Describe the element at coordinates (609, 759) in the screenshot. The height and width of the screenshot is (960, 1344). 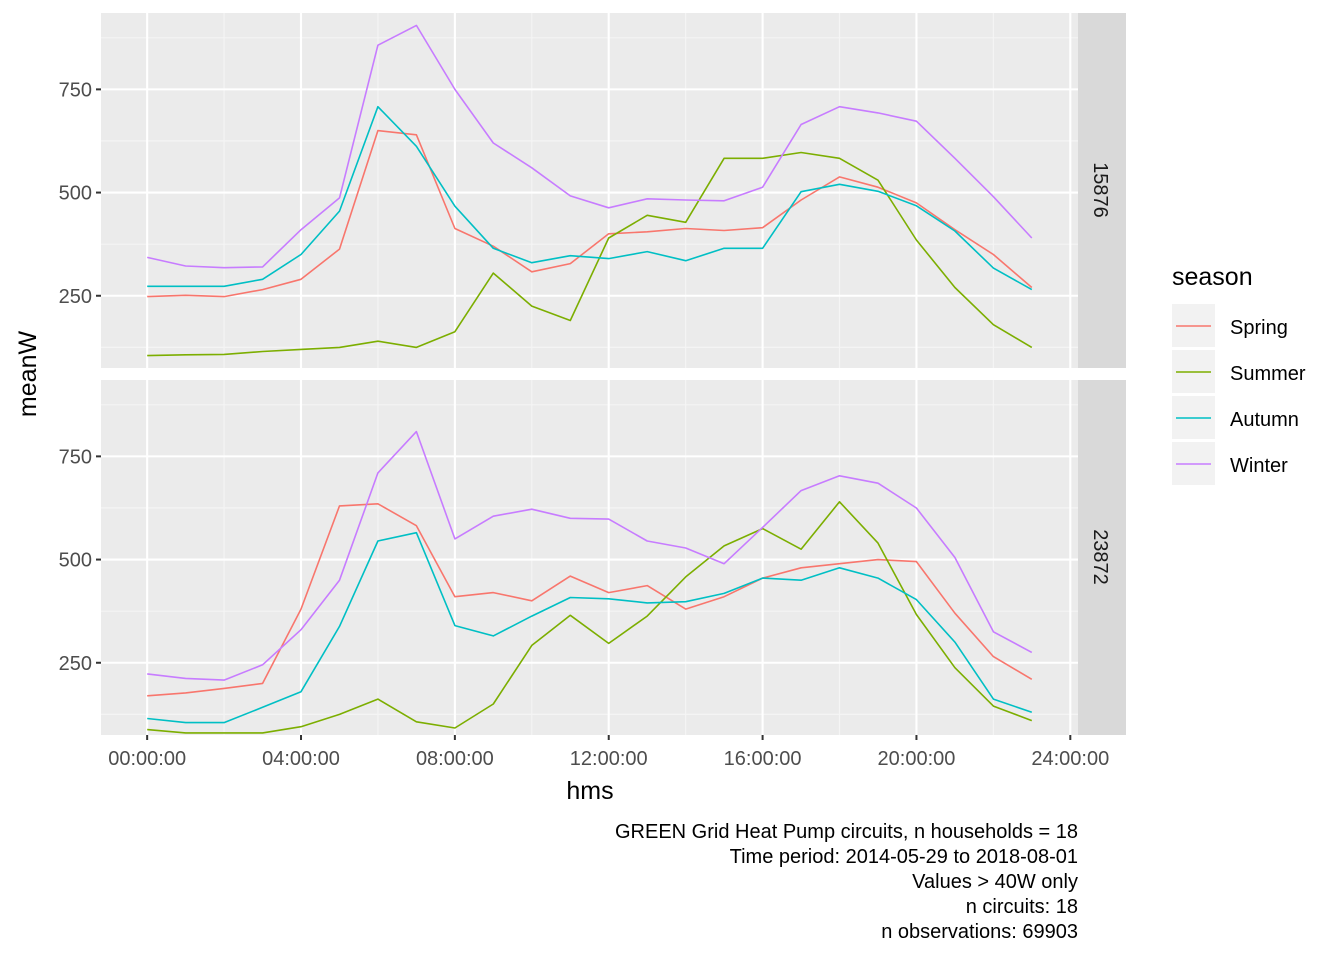
I see `x-tick-label: 12:00:00` at that location.